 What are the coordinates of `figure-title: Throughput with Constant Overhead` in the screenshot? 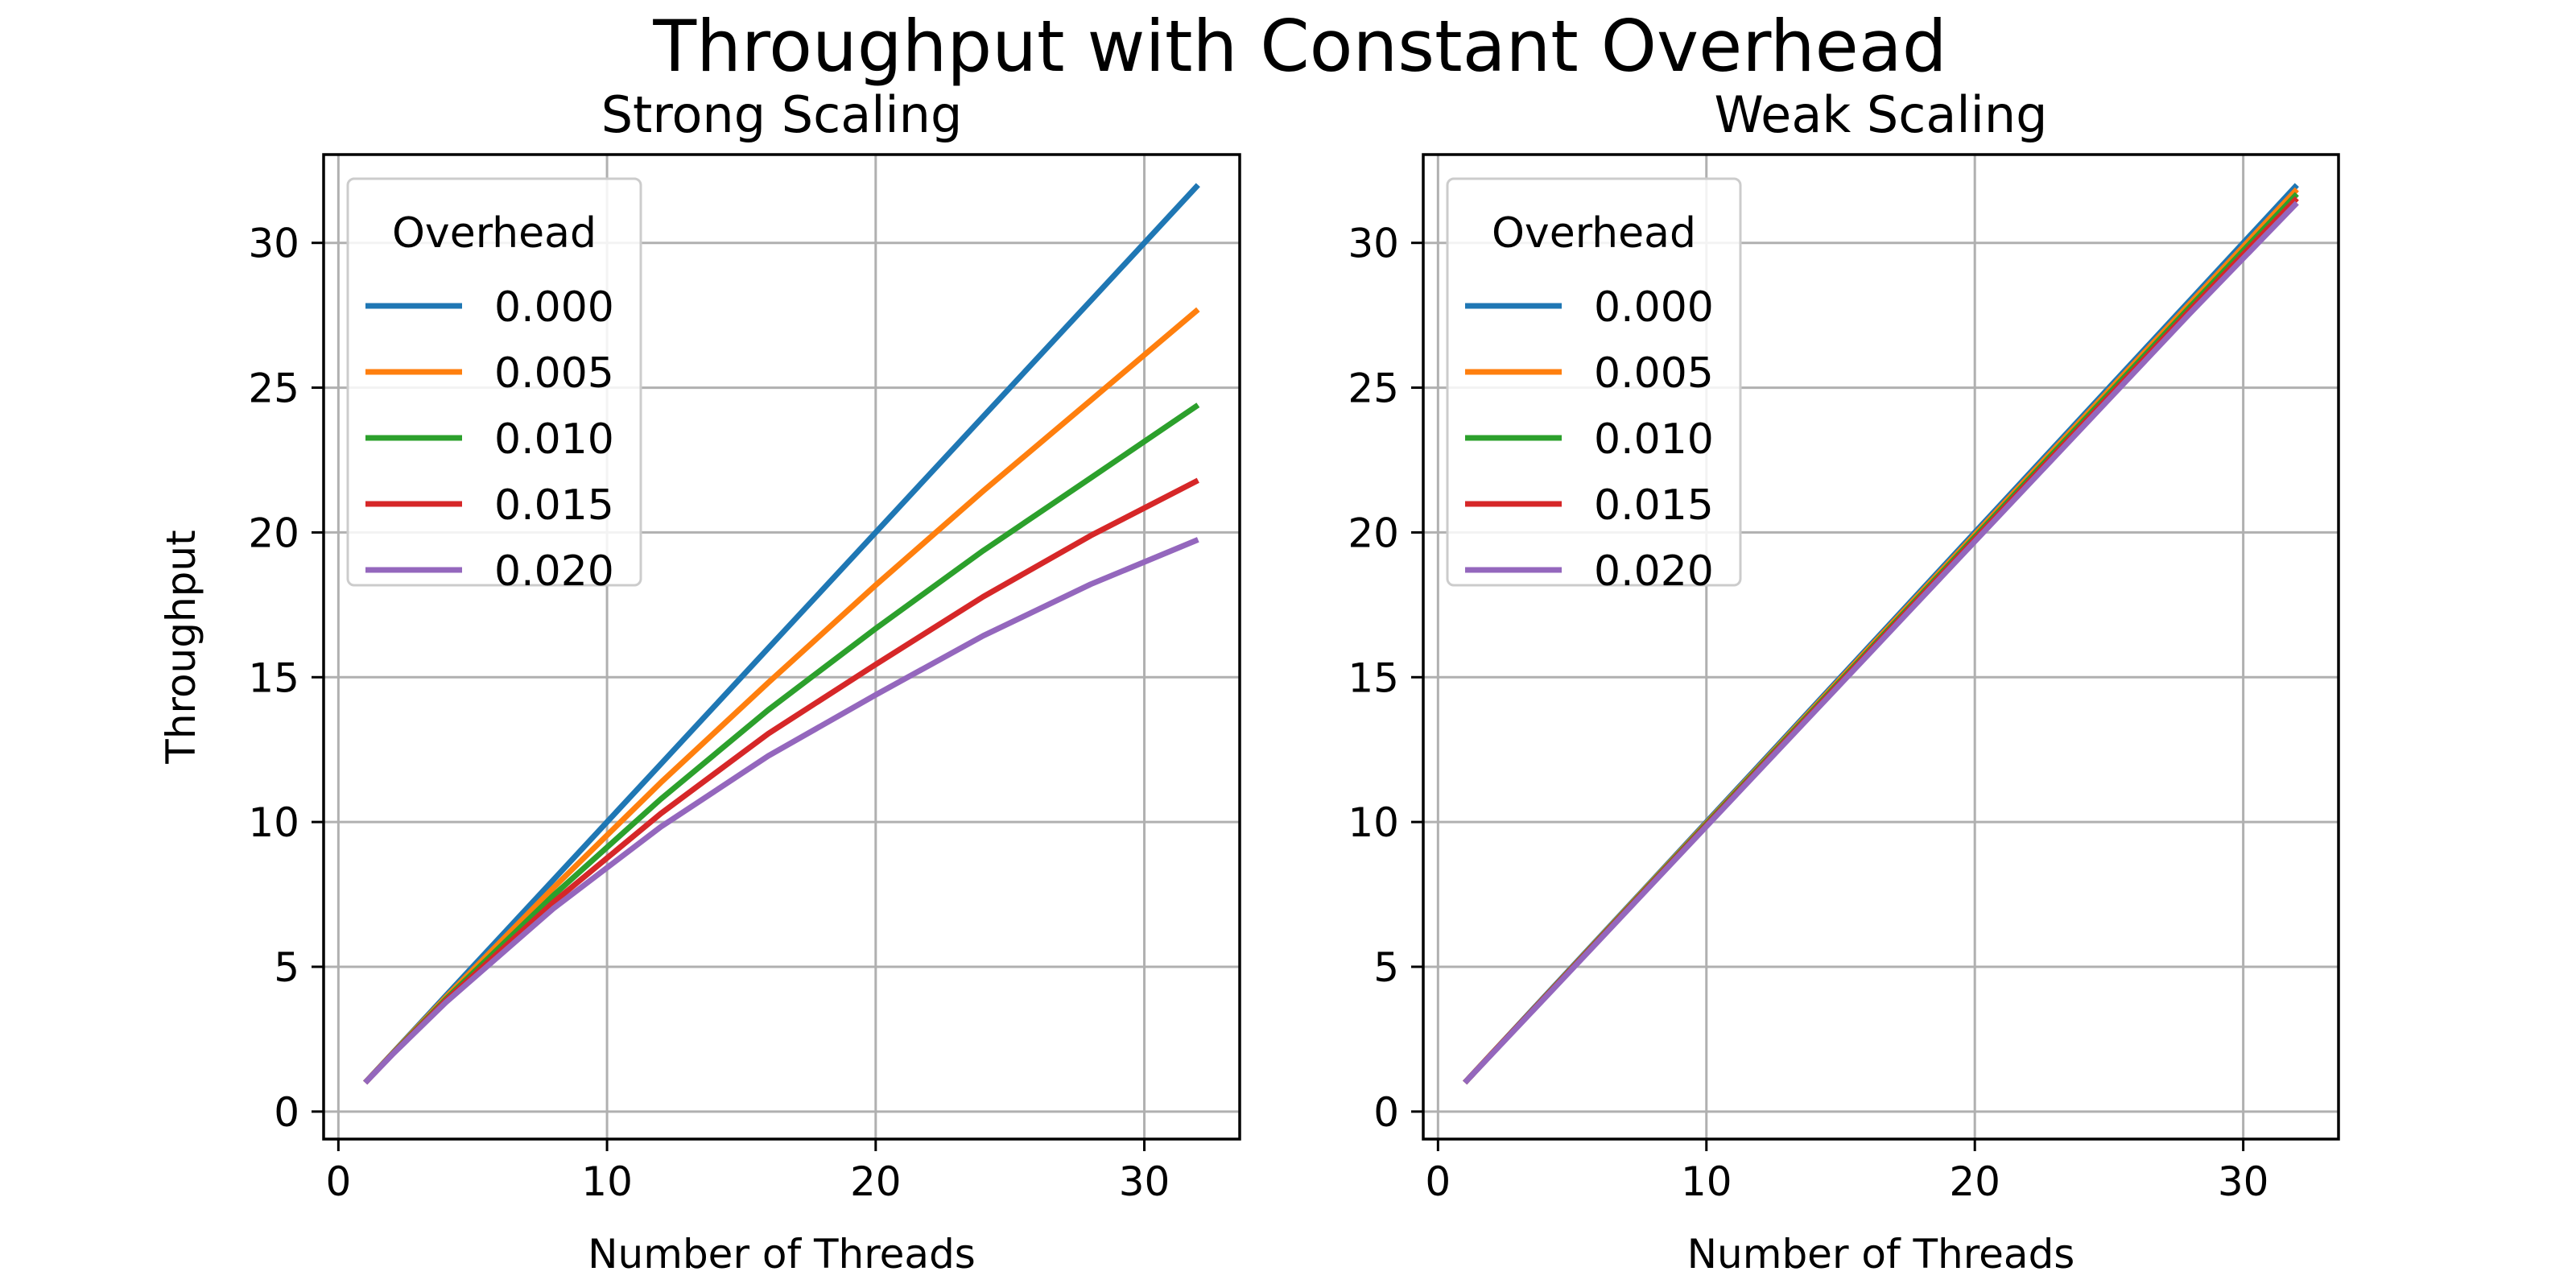 It's located at (1299, 46).